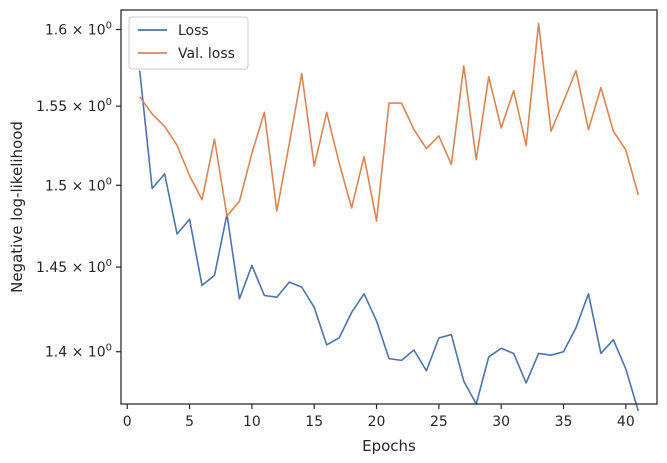 The width and height of the screenshot is (667, 463). I want to click on y-tick-value: 1.6, so click(56, 31).